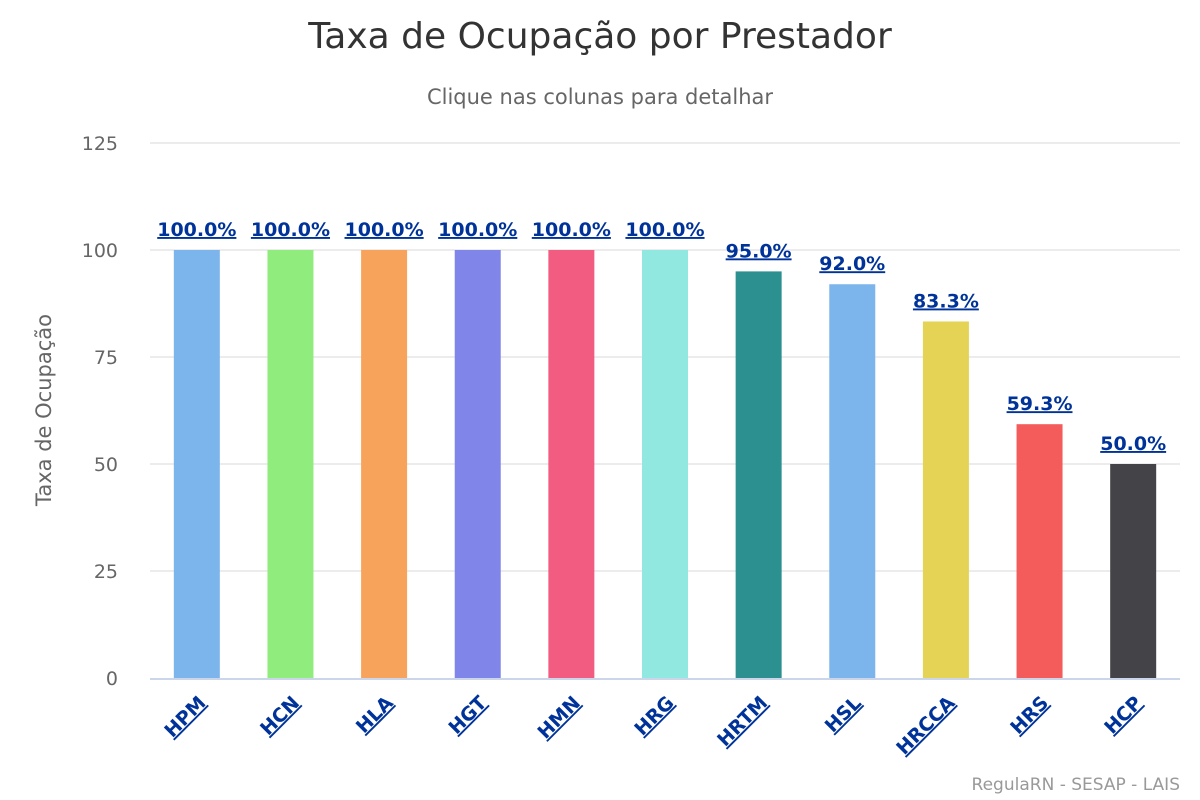  Describe the element at coordinates (1133, 444) in the screenshot. I see `data-label: 50.0%` at that location.